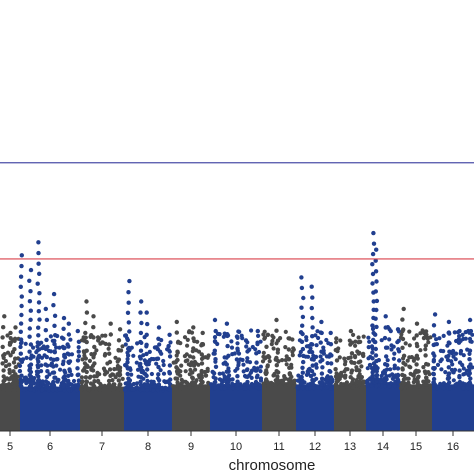 The image size is (474, 474). I want to click on x-axis-ticks: 5 6 7 8 9 10 11 12 13 14 15 16, so click(233, 442).